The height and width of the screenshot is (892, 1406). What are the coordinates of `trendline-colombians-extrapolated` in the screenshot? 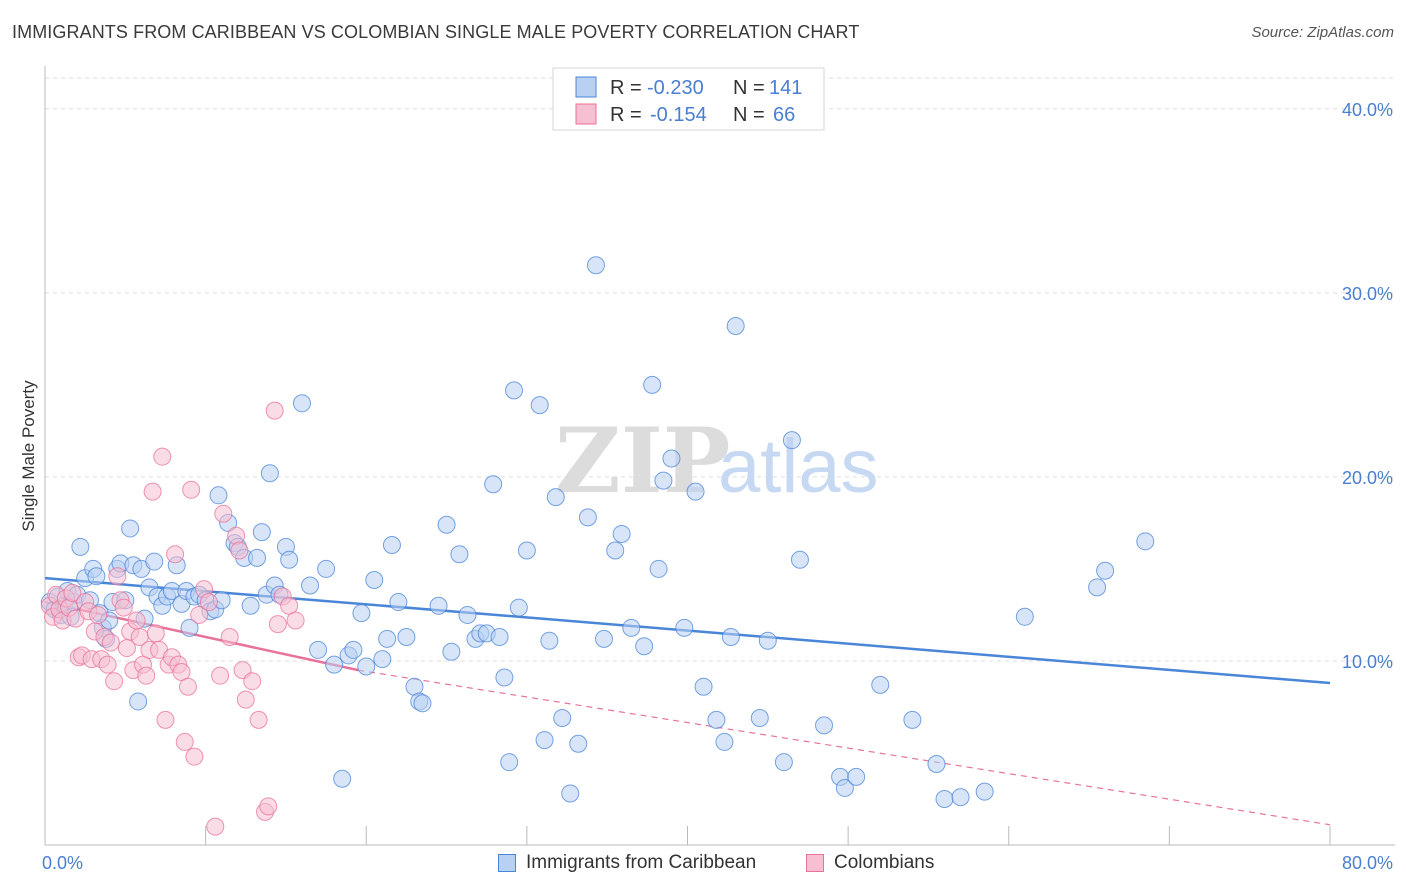 It's located at (844, 747).